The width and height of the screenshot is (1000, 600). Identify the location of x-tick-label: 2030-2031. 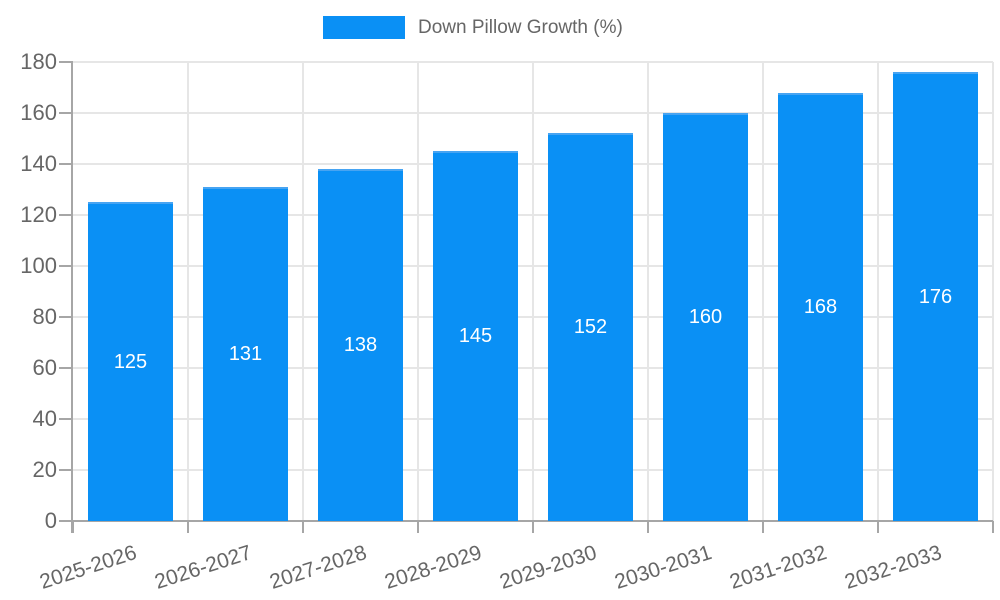
(663, 567).